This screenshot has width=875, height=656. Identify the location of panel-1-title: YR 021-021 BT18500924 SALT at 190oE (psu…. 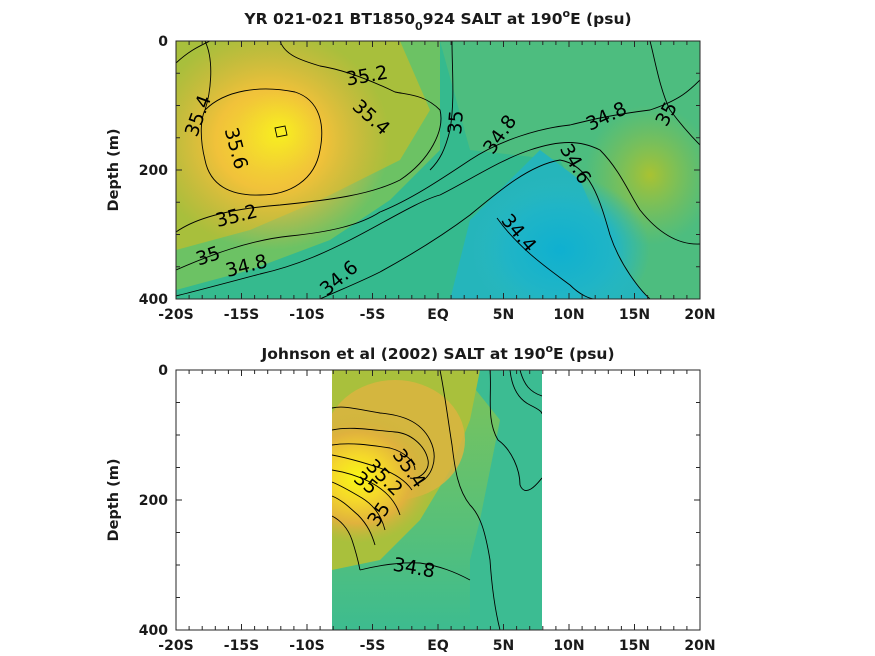
(437, 20).